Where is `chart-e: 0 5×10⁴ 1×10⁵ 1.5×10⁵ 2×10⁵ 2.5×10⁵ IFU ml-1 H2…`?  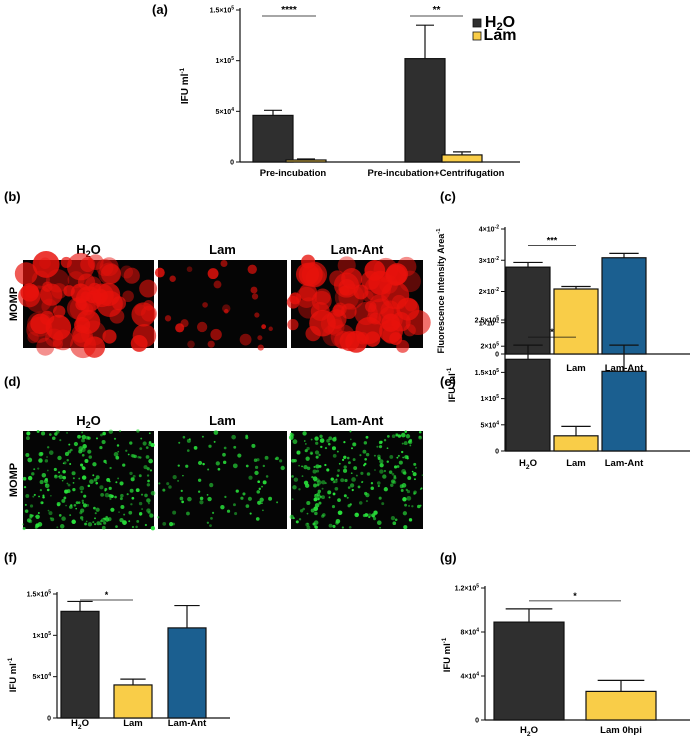
chart-e: 0 5×10⁴ 1×10⁵ 1.5×10⁵ 2×10⁵ 2.5×10⁵ IFU ml-1 H2… is located at coordinates (568, 393).